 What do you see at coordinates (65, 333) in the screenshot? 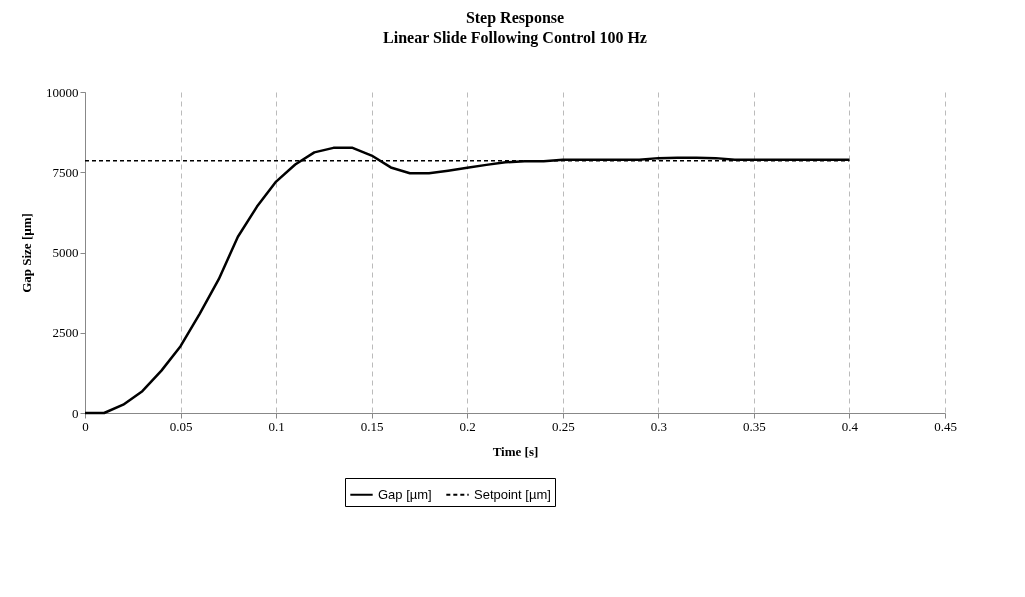
I see `y-tick-label: 2500` at bounding box center [65, 333].